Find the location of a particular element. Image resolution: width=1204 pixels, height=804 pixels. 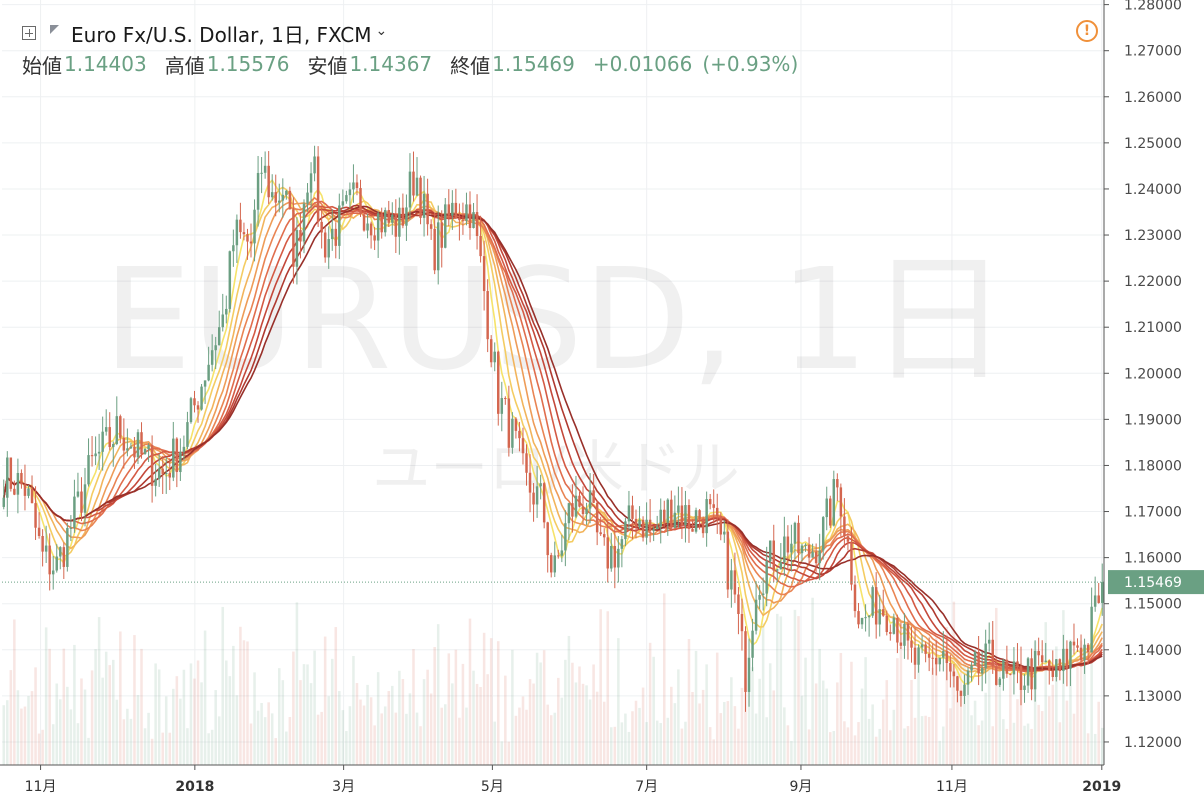

symbol-row: Euro Fx/U.S. Dollar, 1日, FXCM ⌄ is located at coordinates (204, 33).